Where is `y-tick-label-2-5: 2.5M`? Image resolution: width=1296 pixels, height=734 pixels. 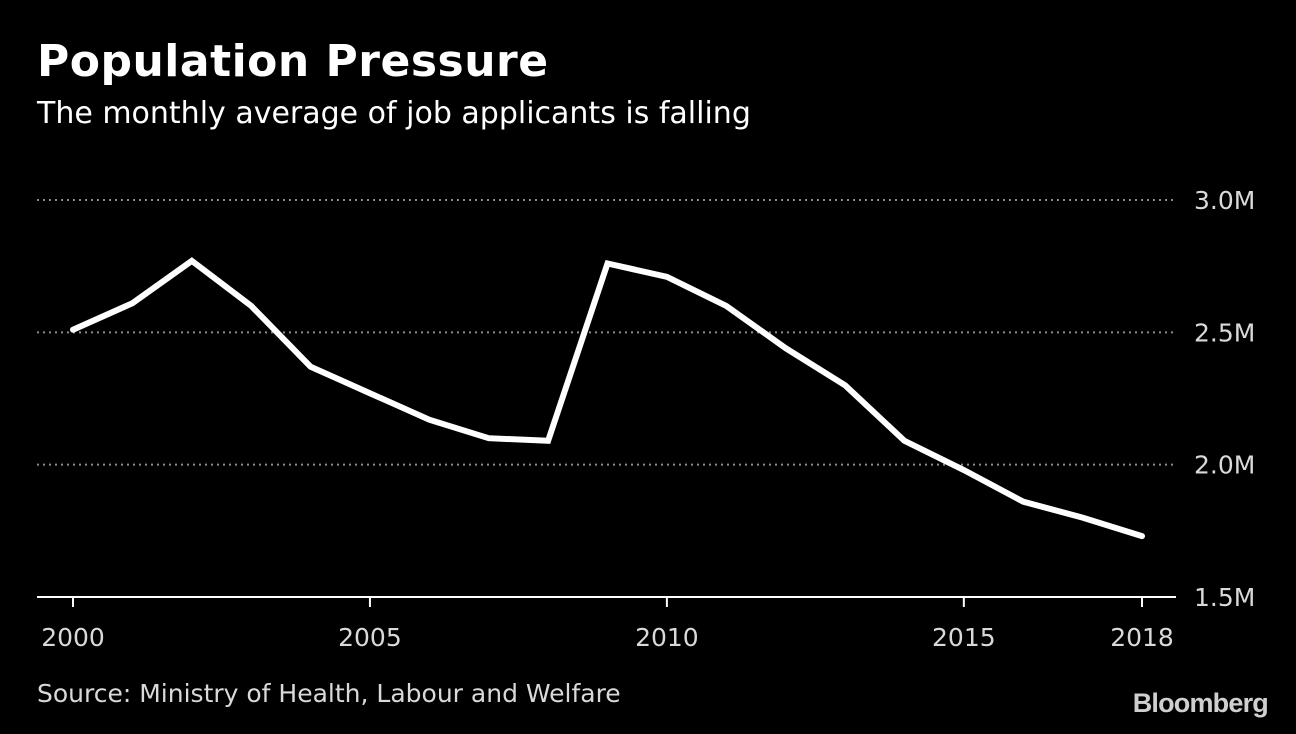
y-tick-label-2-5: 2.5M is located at coordinates (1224, 332).